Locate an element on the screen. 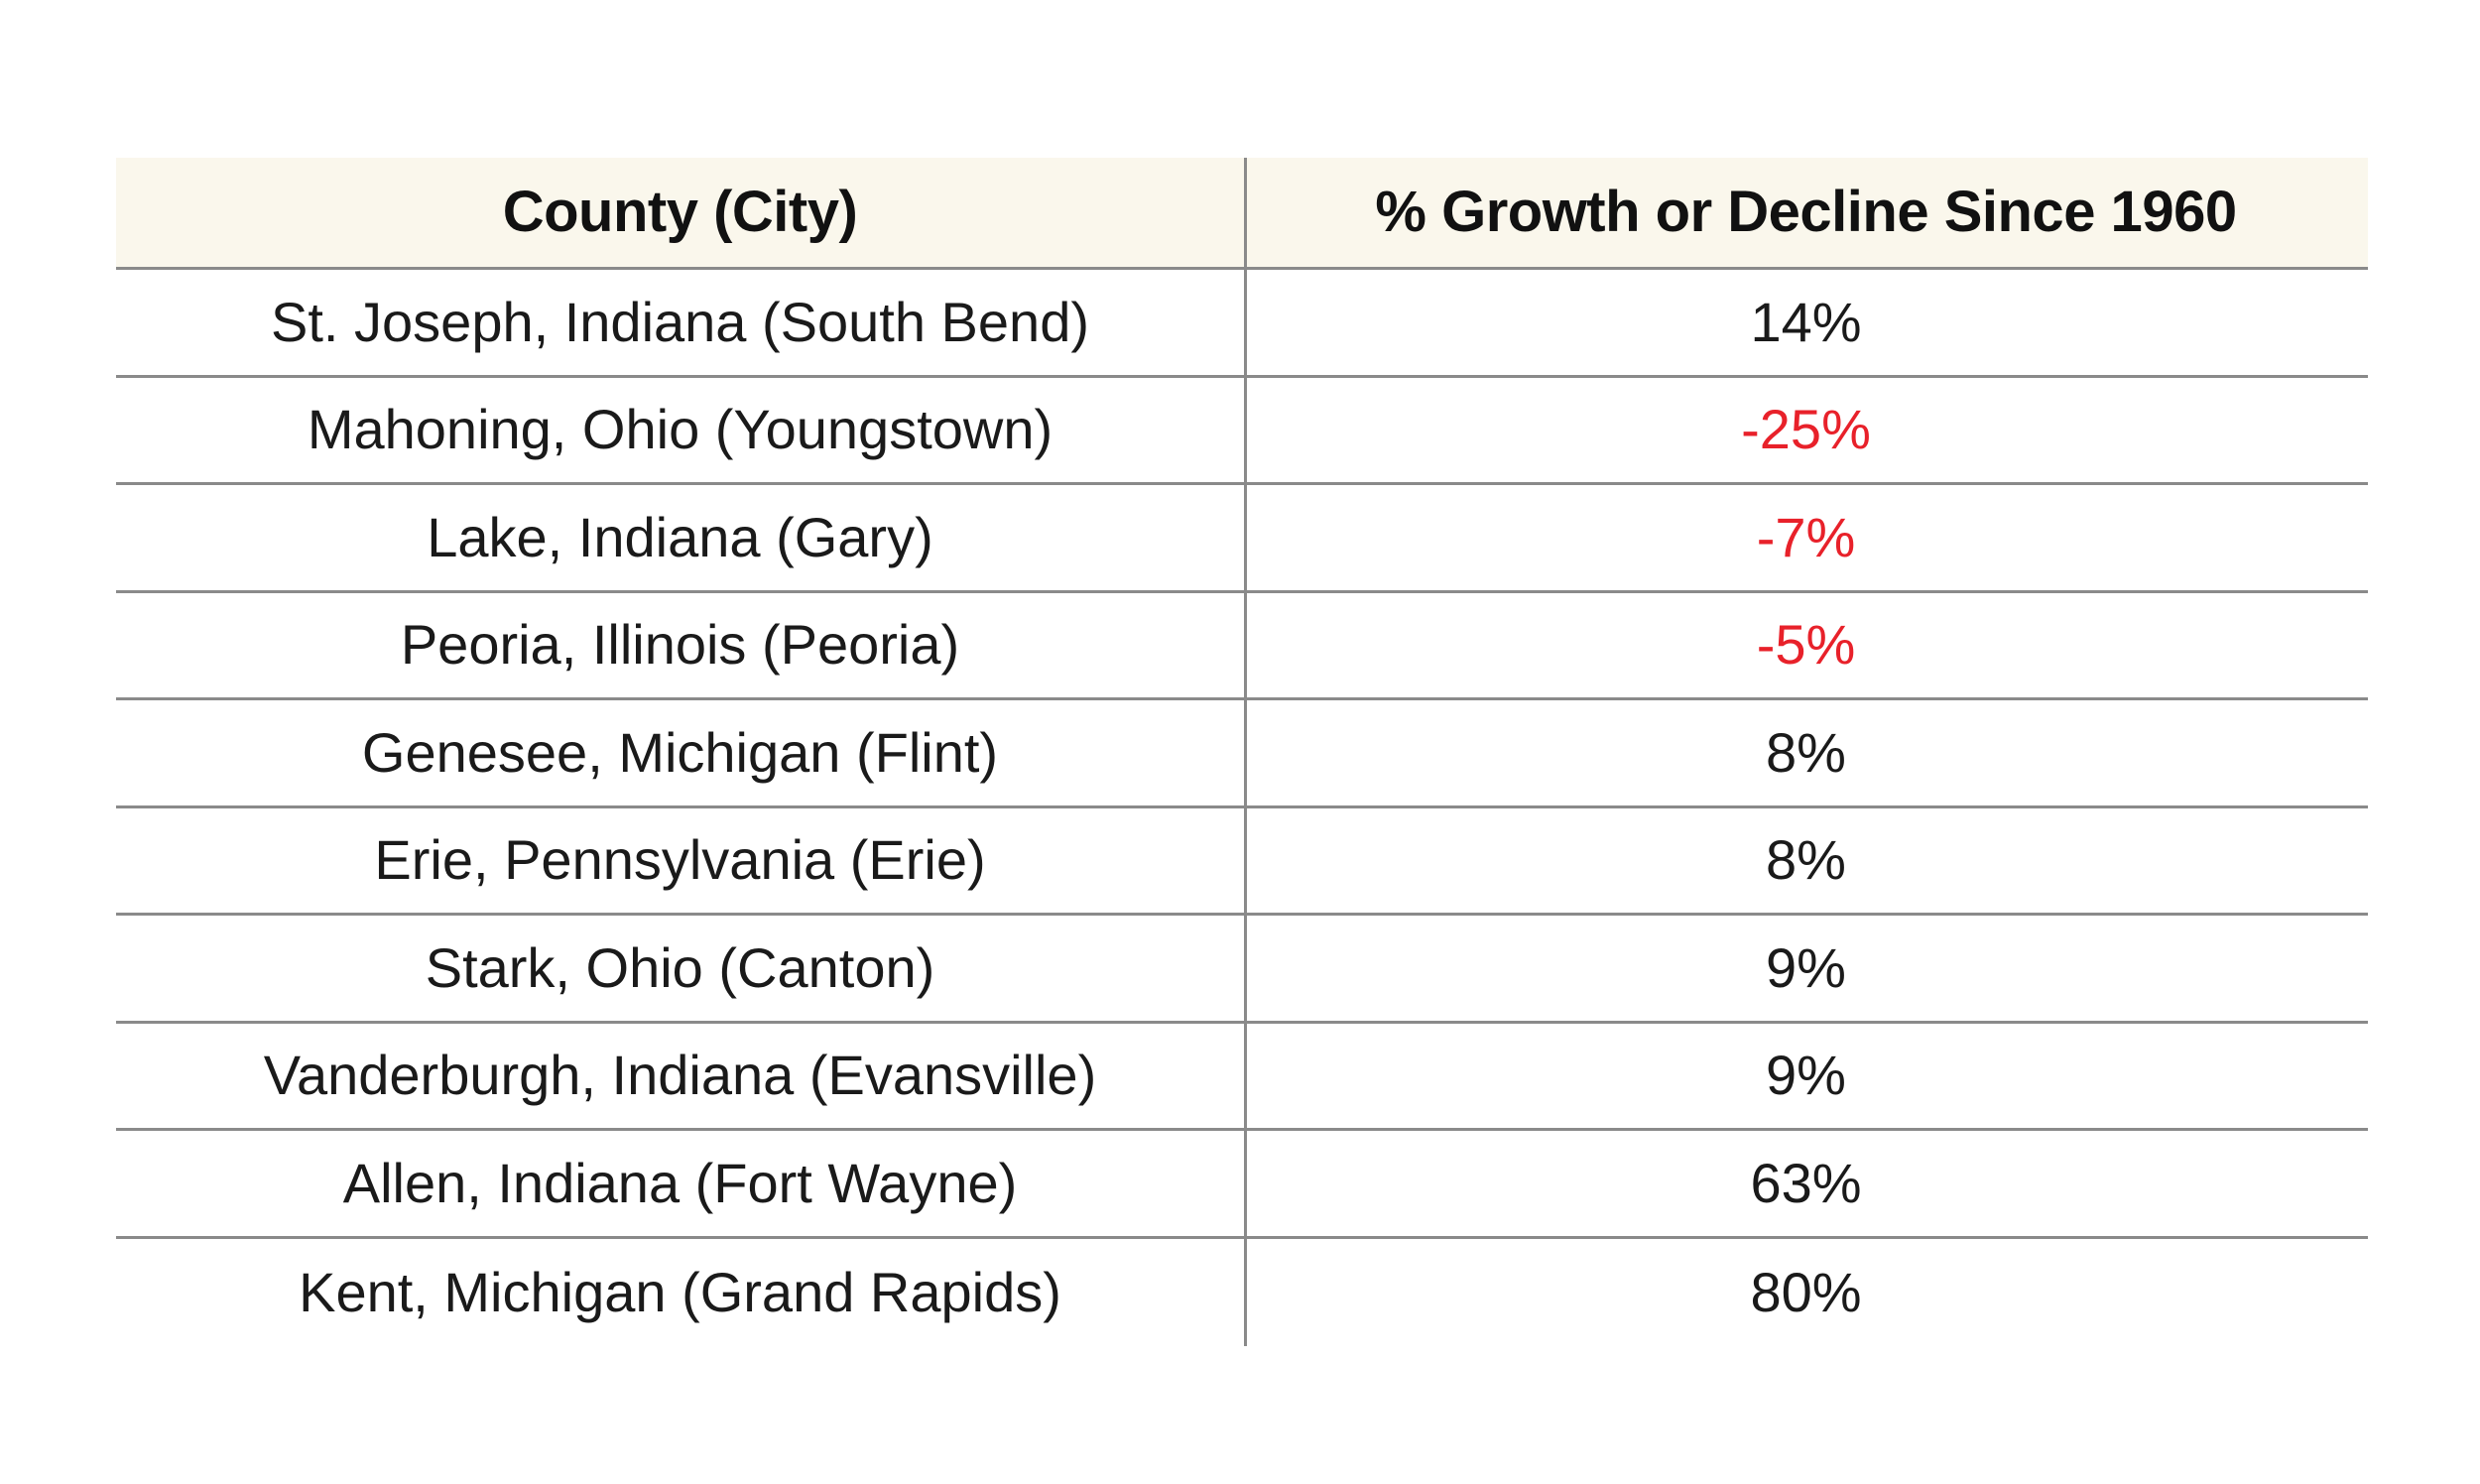 This screenshot has width=2480, height=1484. table-row: Vanderburgh, Indiana (Evansville) 9% is located at coordinates (1242, 1077).